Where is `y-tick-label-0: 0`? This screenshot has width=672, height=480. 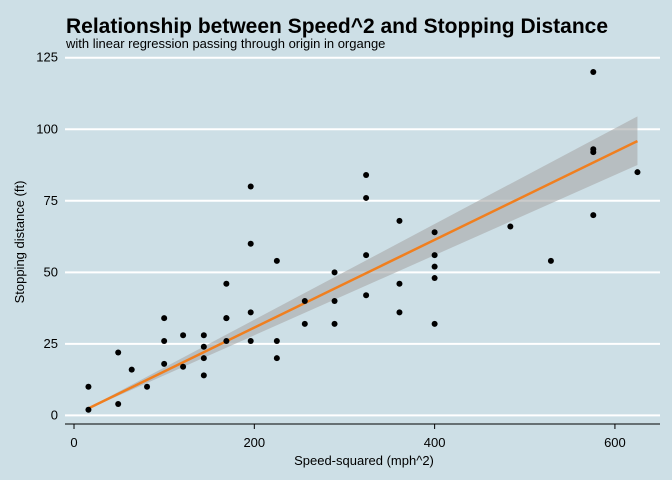 y-tick-label-0: 0 is located at coordinates (54, 414).